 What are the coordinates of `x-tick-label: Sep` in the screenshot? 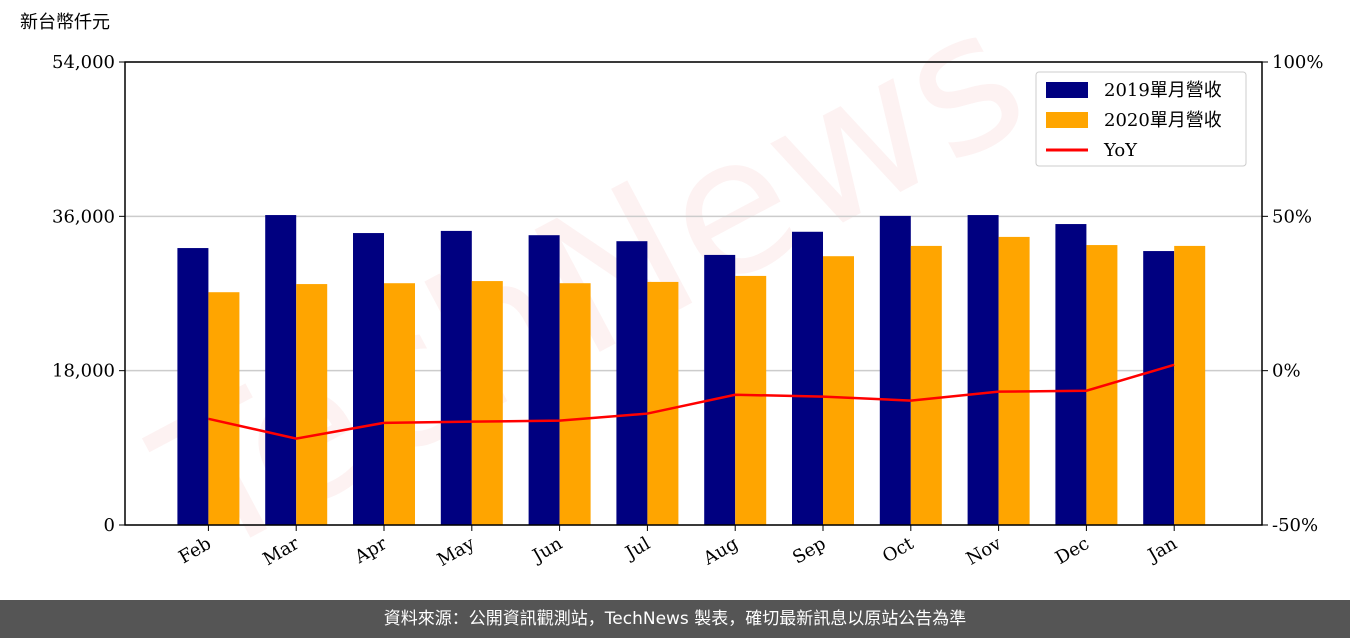 It's located at (809, 550).